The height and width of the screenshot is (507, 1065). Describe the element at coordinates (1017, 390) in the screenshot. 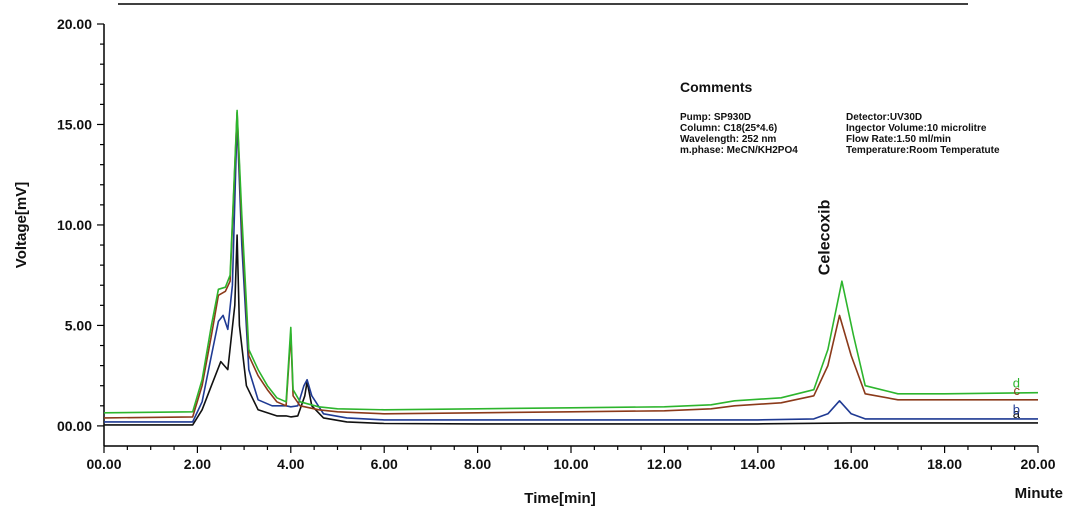

I see `series-label-c: c` at that location.